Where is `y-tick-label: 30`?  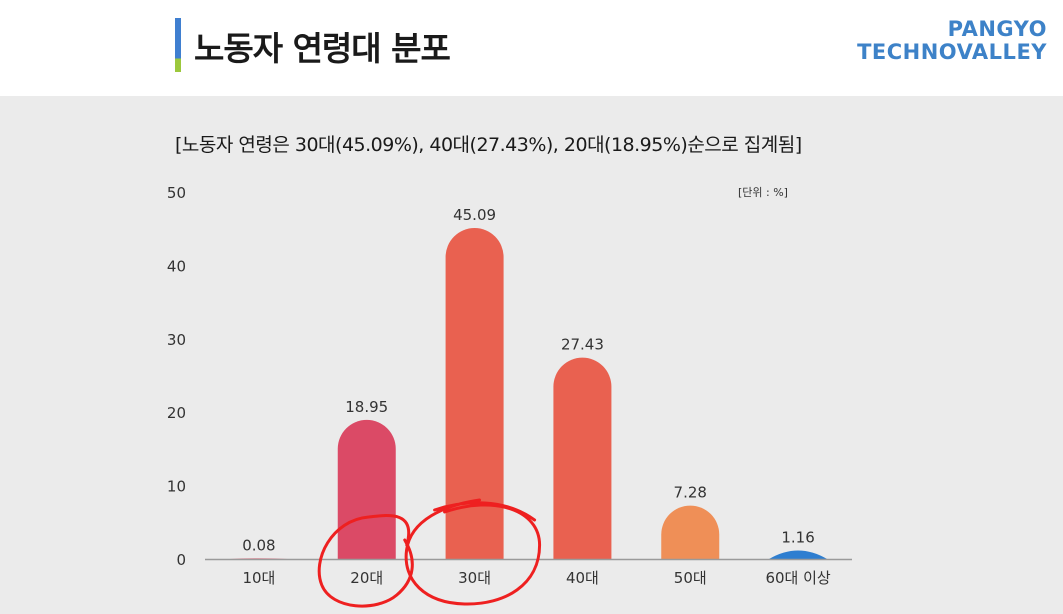
y-tick-label: 30 is located at coordinates (176, 340).